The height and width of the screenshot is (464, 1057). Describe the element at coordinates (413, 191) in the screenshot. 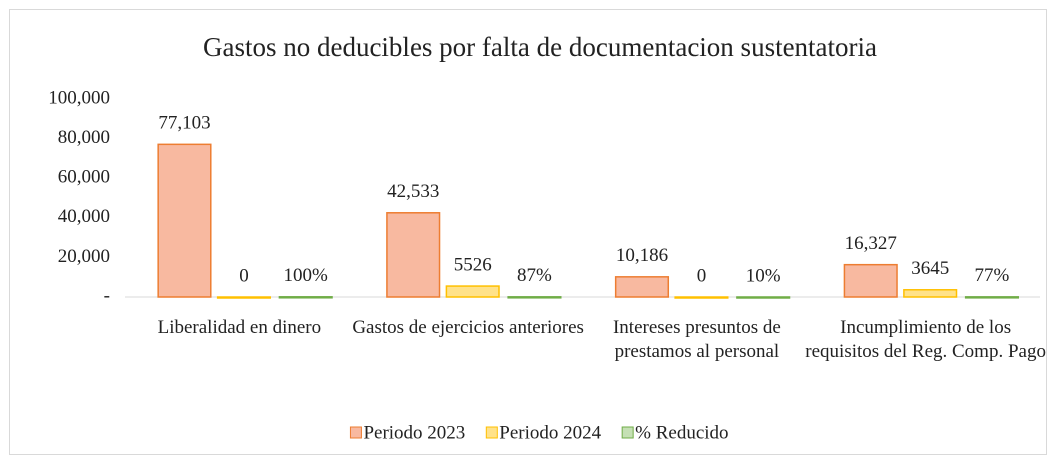

I see `data-label: 42,533` at that location.